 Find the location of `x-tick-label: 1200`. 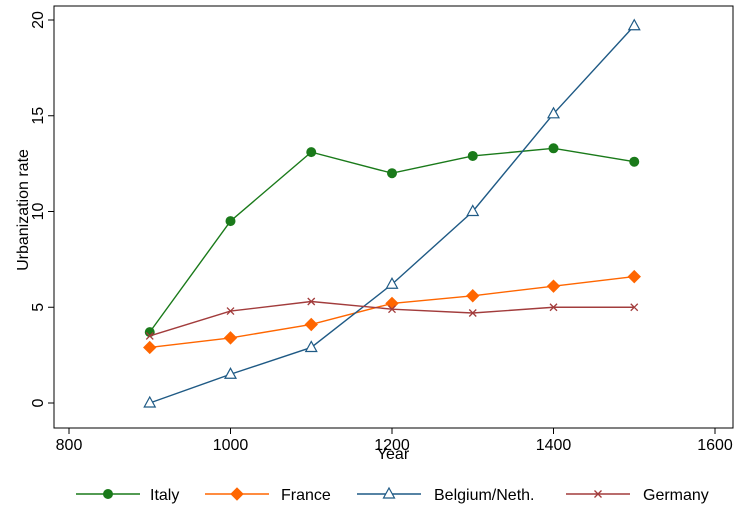

x-tick-label: 1200 is located at coordinates (392, 445).